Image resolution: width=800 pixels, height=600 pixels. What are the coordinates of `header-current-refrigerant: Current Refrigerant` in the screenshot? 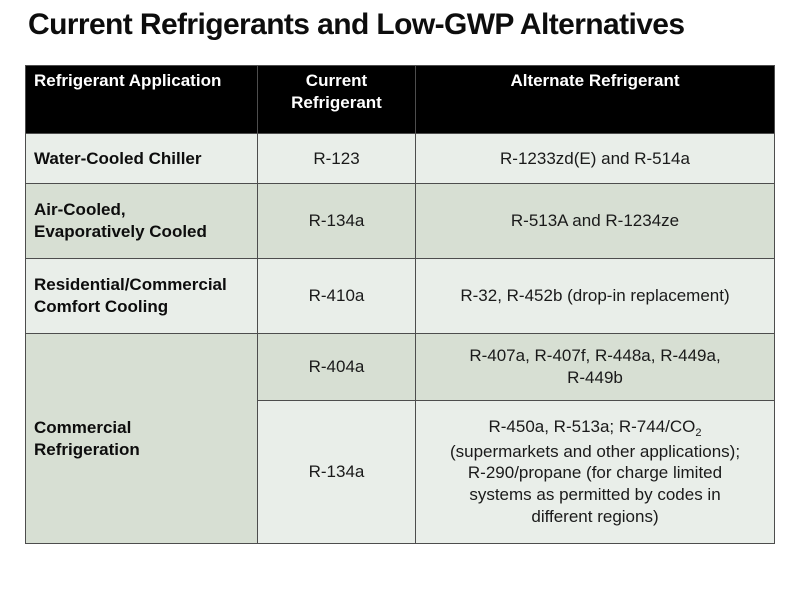 It's located at (336, 99).